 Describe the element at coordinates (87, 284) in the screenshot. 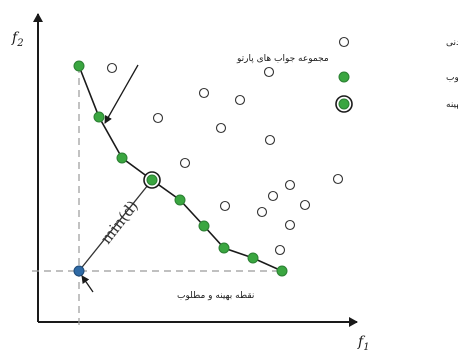

I see `ideal-point-arrow` at that location.